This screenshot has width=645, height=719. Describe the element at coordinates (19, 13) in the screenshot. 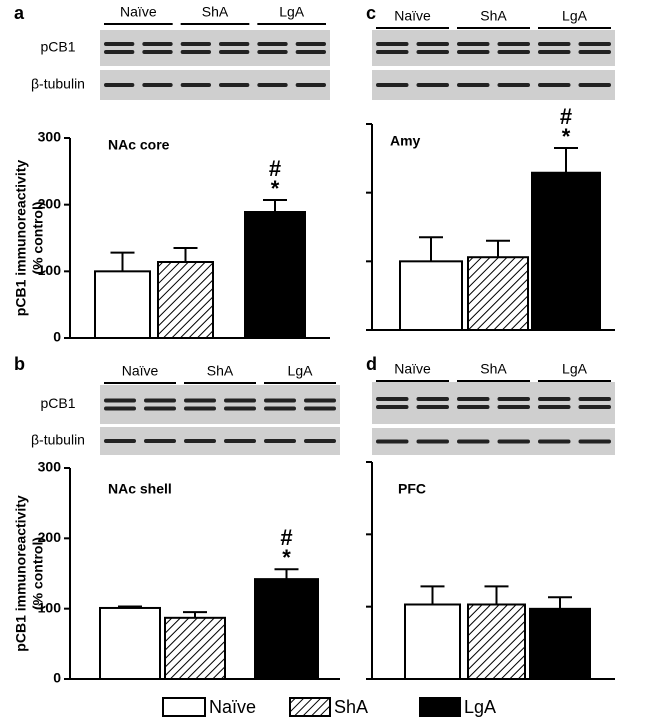

I see `panel-letter: a` at that location.